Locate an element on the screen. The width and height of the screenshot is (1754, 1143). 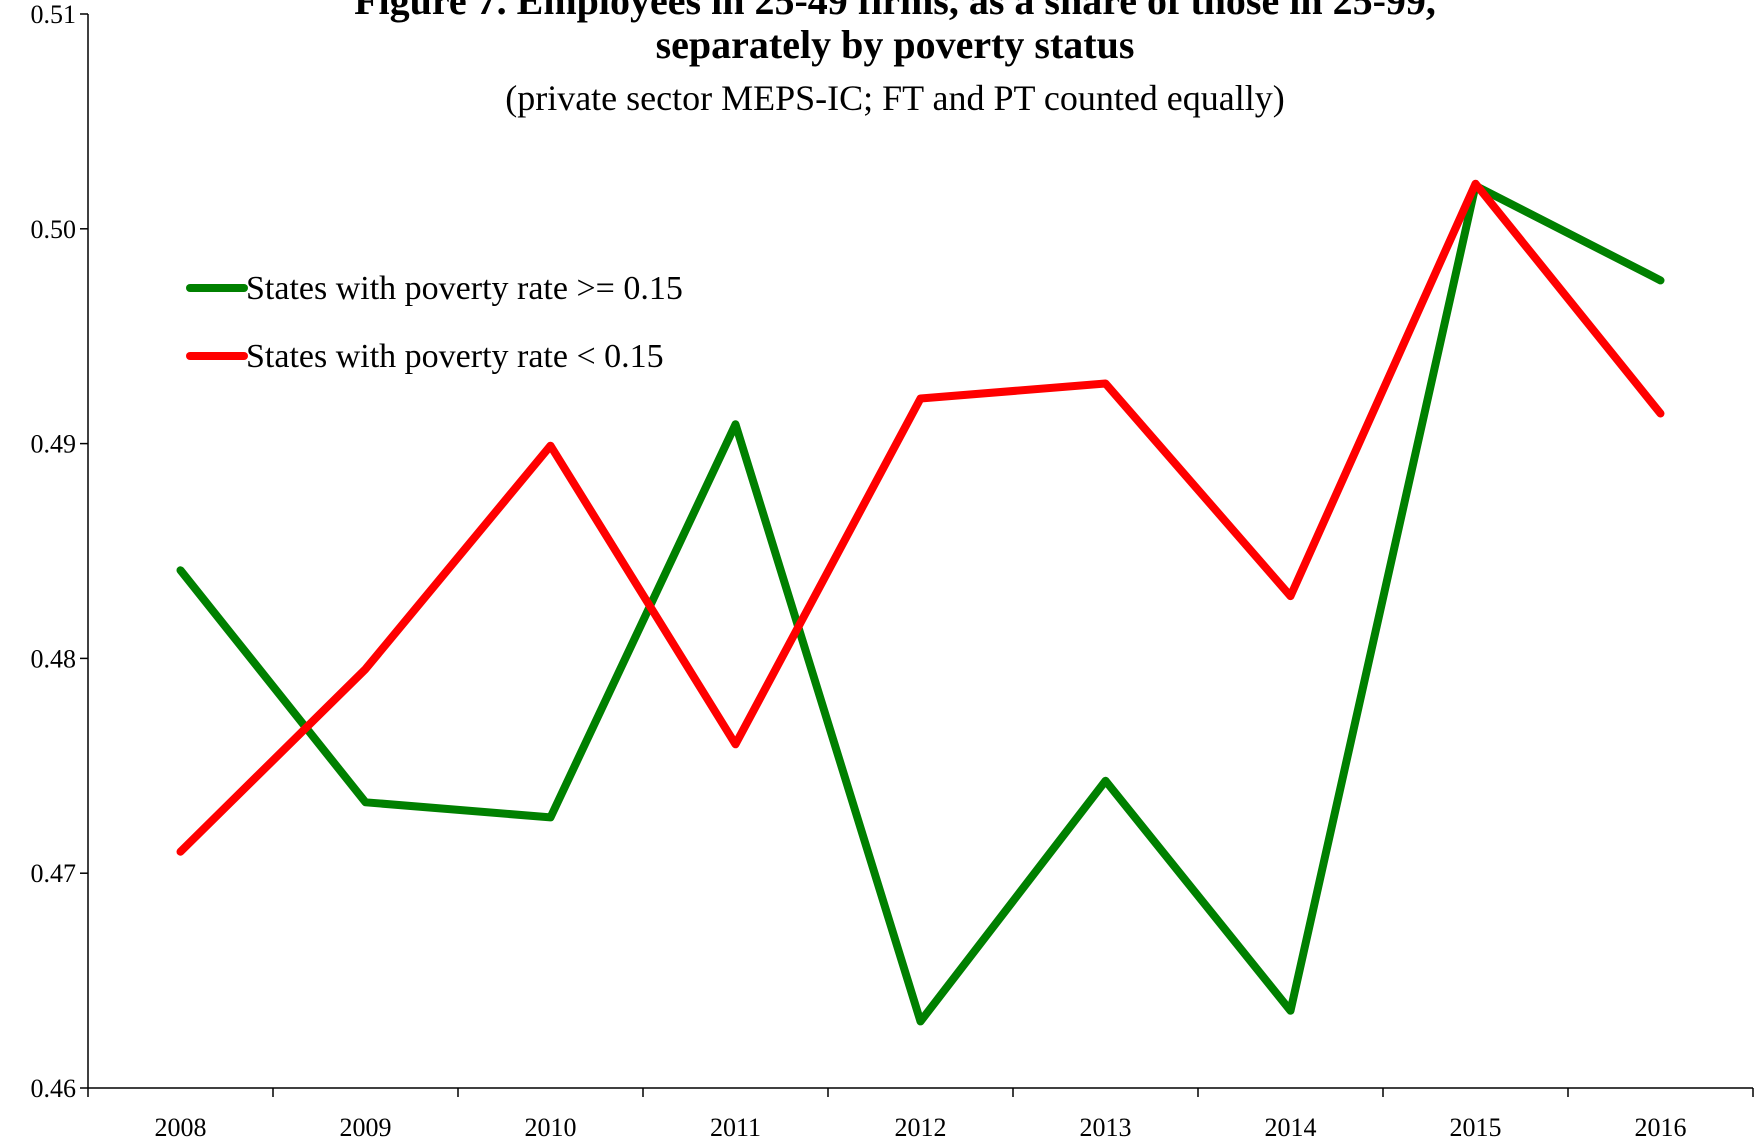
legend-label-low-poverty: States with poverty rate < 0.15 is located at coordinates (455, 356).